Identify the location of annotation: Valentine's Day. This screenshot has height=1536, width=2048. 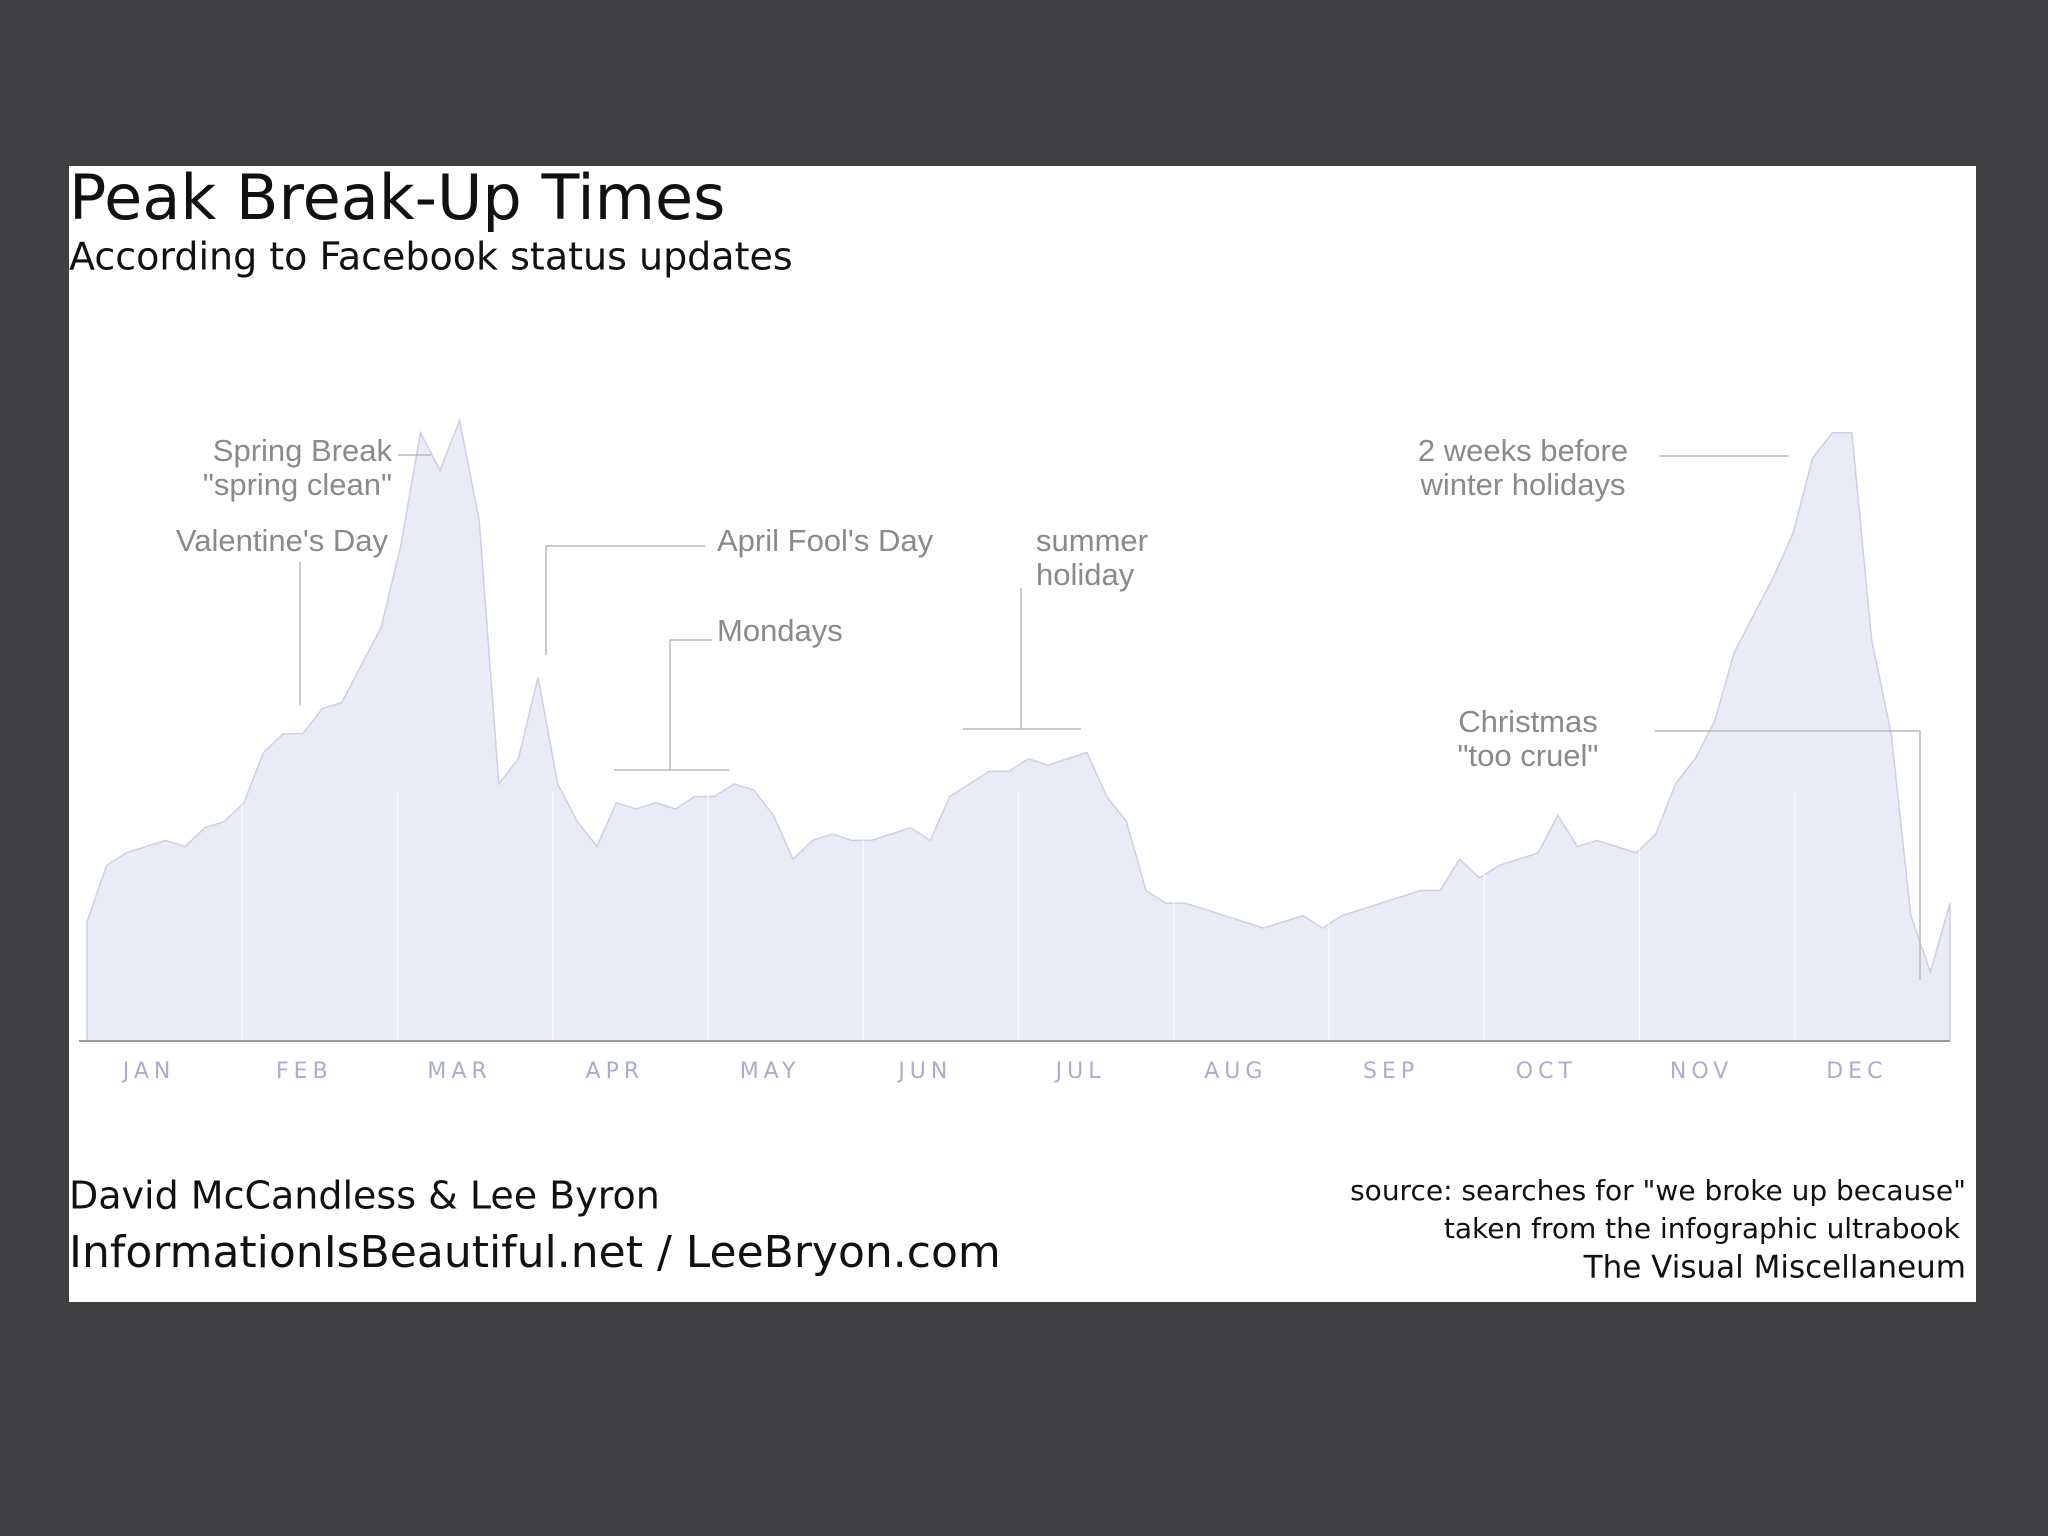
(282, 540).